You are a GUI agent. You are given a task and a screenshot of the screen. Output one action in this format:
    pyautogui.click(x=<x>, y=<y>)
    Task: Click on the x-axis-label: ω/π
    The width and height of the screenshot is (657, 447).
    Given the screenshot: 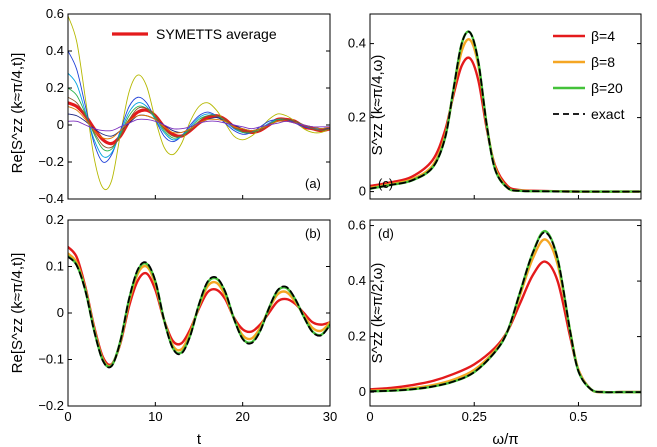 What is the action you would take?
    pyautogui.click(x=505, y=439)
    